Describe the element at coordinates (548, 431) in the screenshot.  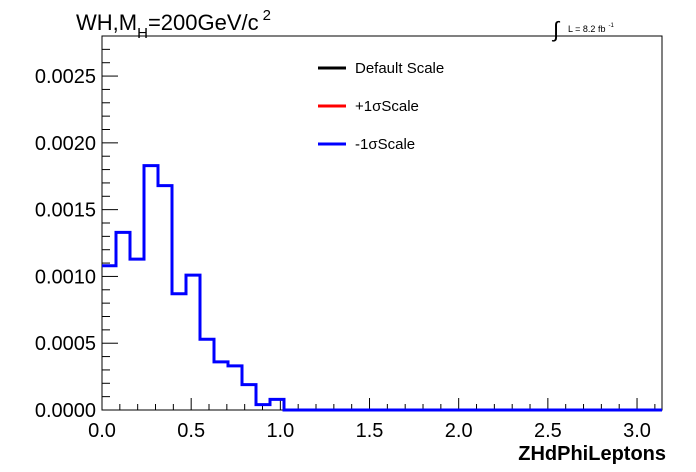
I see `x-tick-label: 2.5` at that location.